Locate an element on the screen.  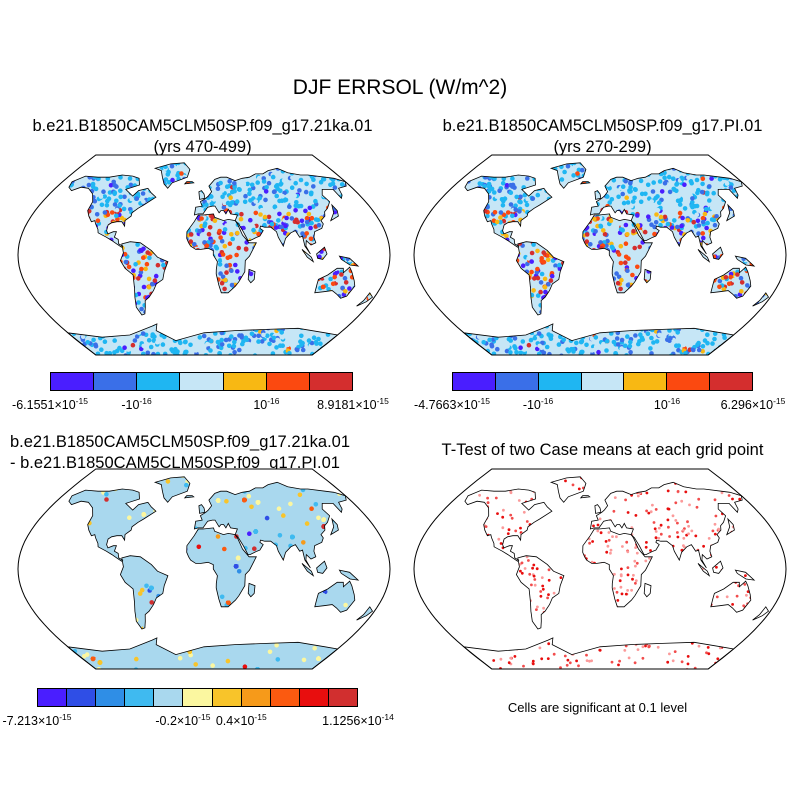
colorbar-top-right is located at coordinates (602, 381).